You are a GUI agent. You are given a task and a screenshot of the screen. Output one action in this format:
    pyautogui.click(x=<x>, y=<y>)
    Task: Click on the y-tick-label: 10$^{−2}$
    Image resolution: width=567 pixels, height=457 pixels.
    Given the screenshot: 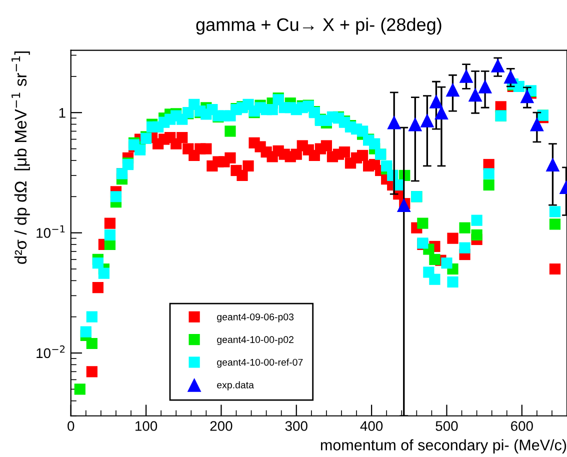 What is the action you would take?
    pyautogui.click(x=50, y=351)
    